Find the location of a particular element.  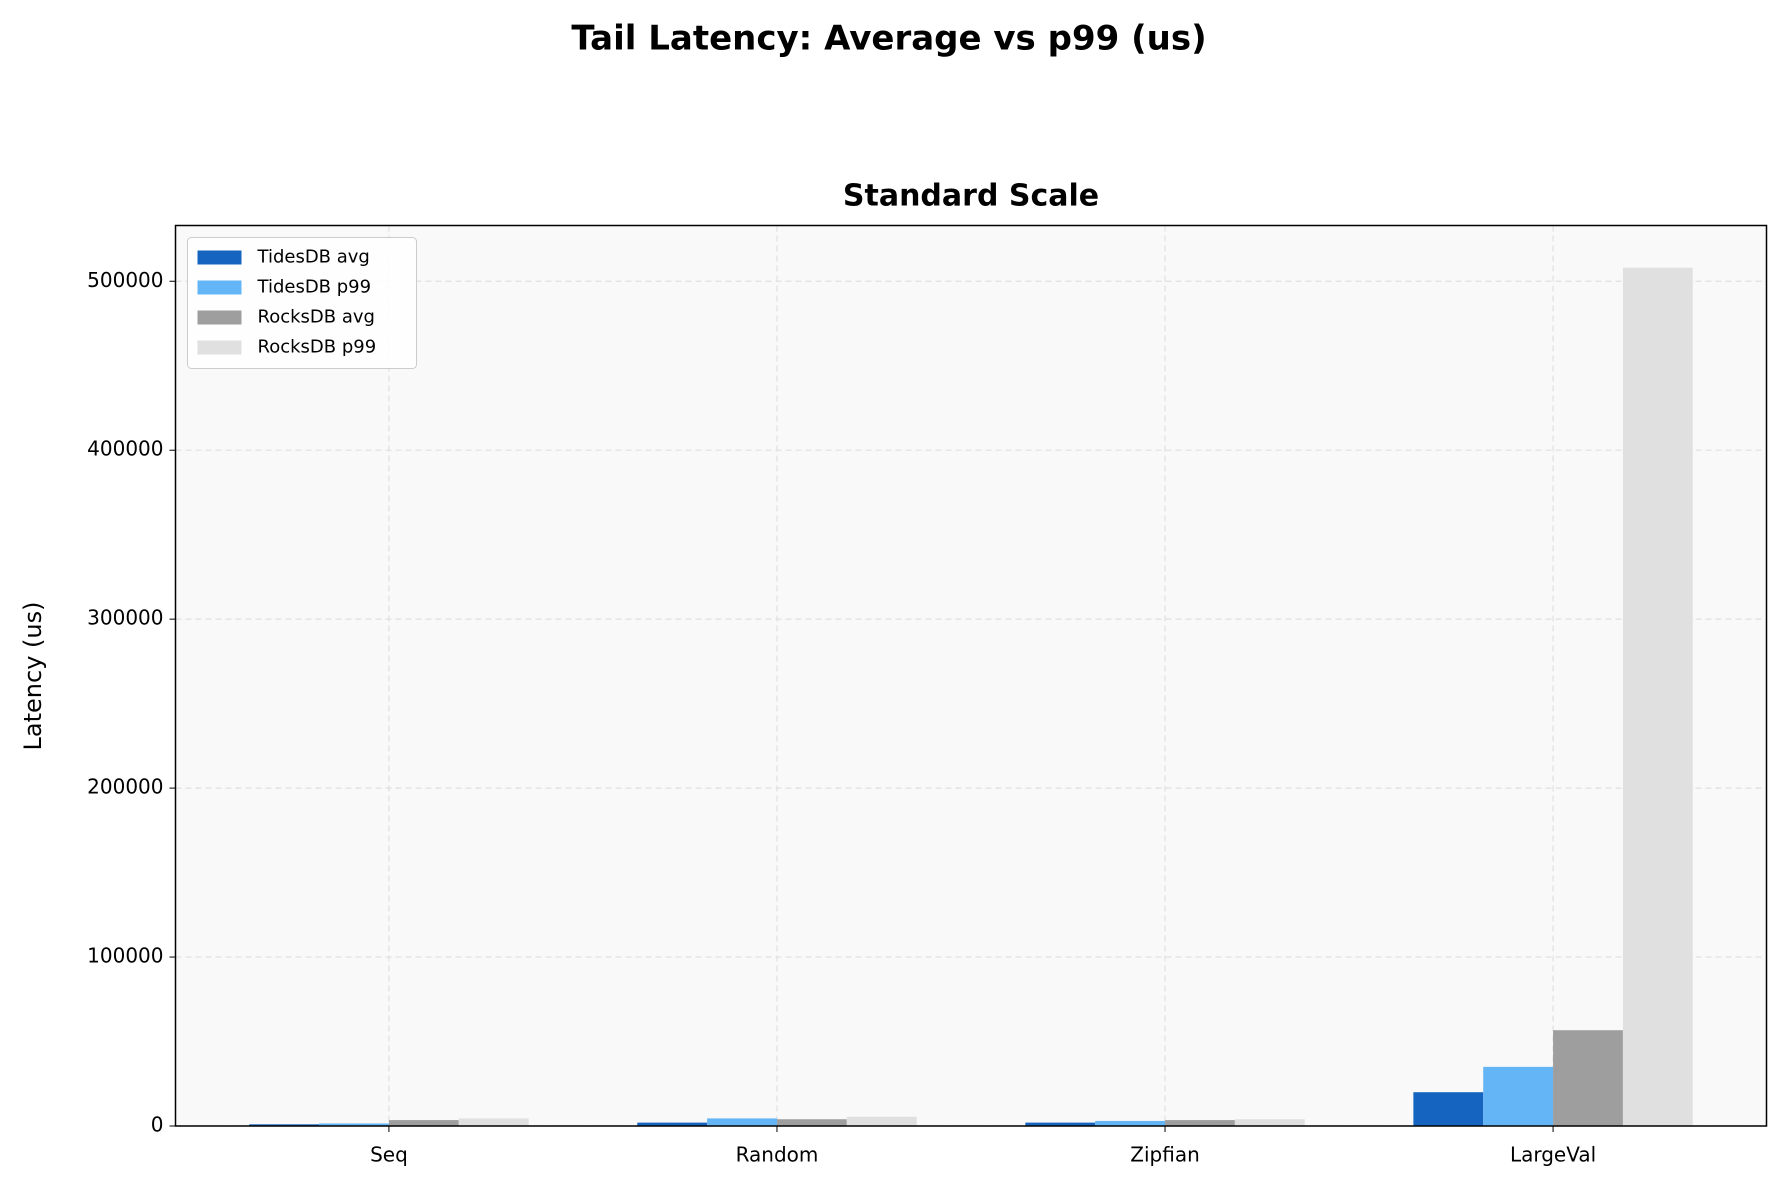

x-tick-label: LargeVal is located at coordinates (1553, 1155).